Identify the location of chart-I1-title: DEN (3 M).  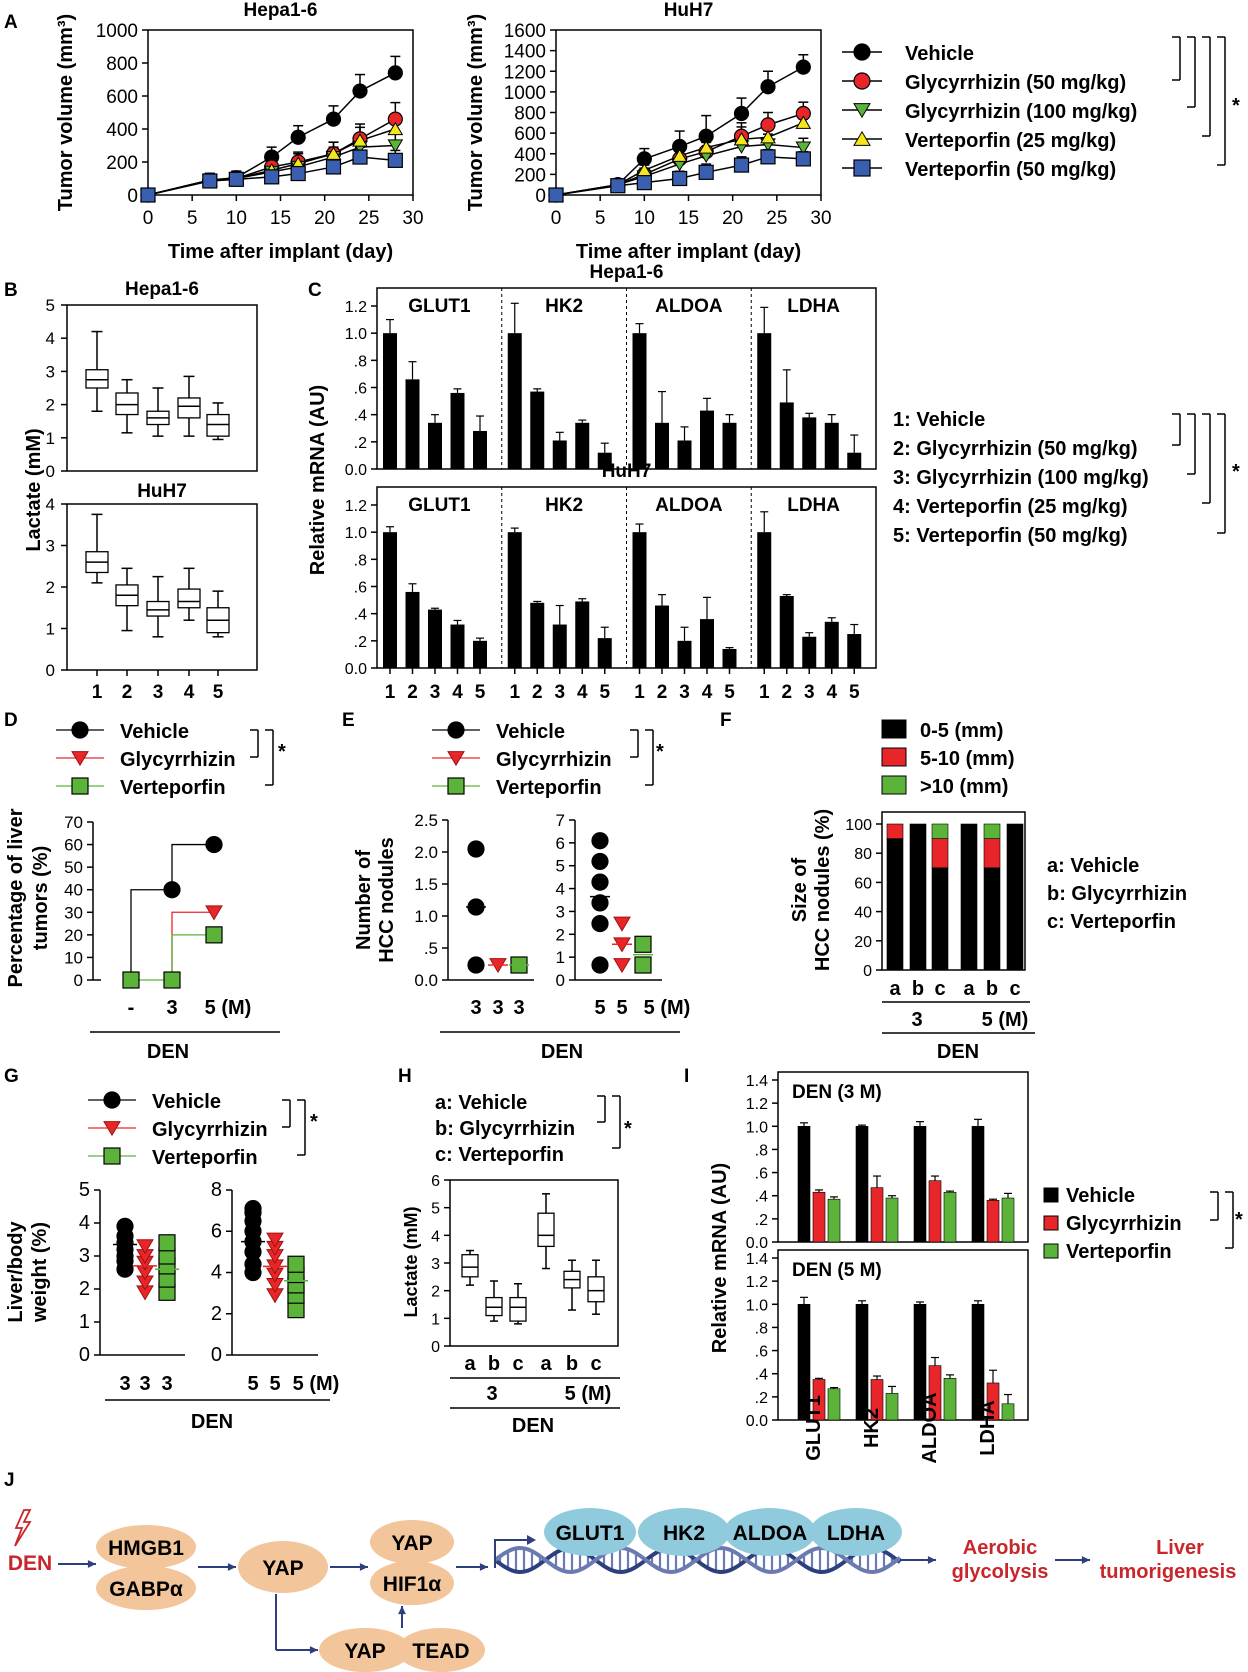
(837, 1092).